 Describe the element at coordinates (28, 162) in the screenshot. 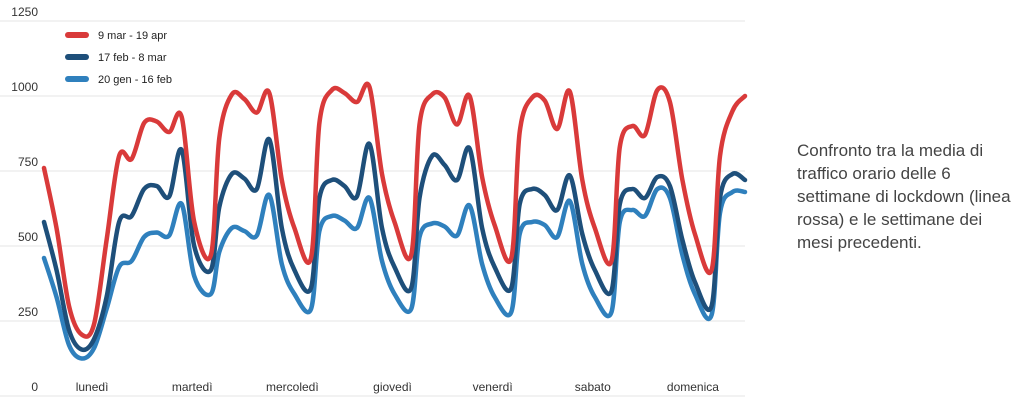

I see `y-tick-label: 750` at that location.